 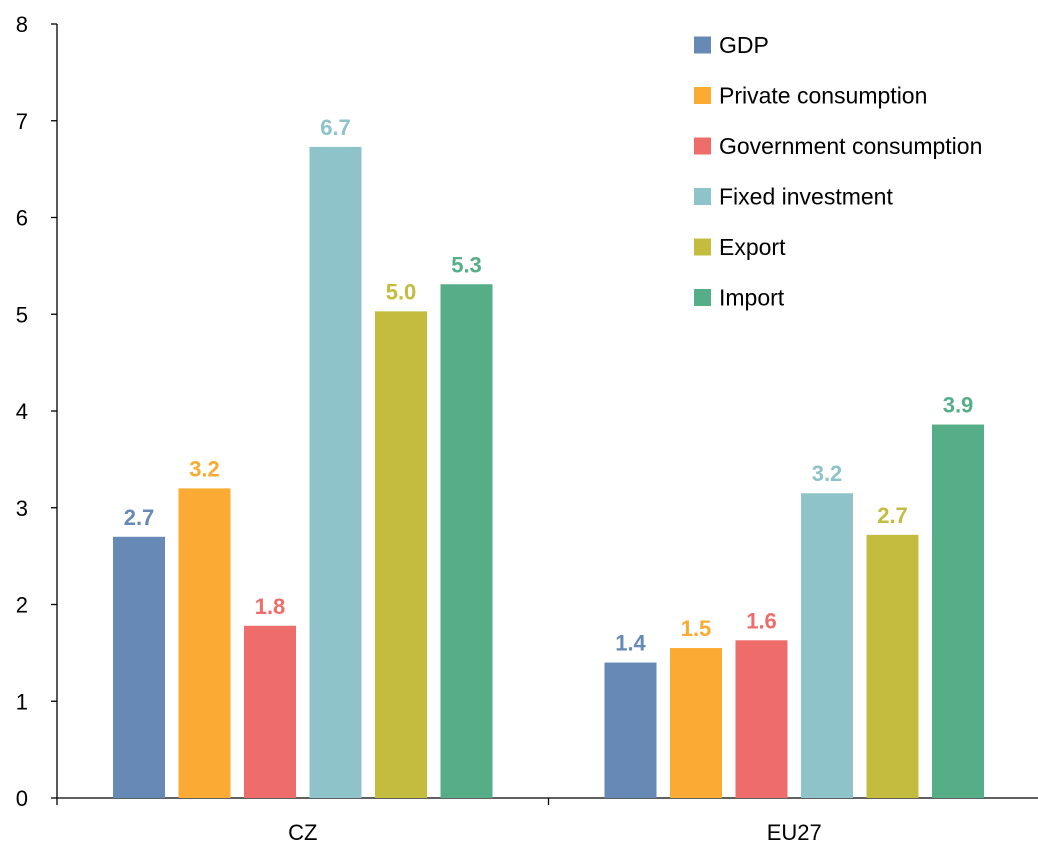 What do you see at coordinates (270, 606) in the screenshot?
I see `data-label: 1.8` at bounding box center [270, 606].